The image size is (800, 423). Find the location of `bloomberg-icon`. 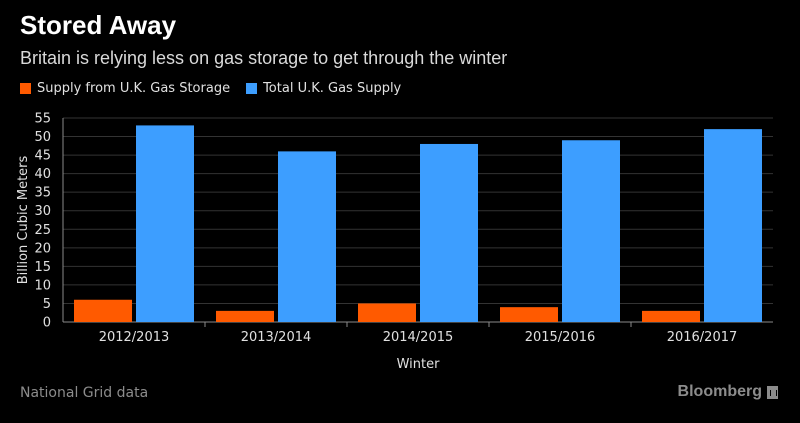

bloomberg-icon is located at coordinates (772, 392).